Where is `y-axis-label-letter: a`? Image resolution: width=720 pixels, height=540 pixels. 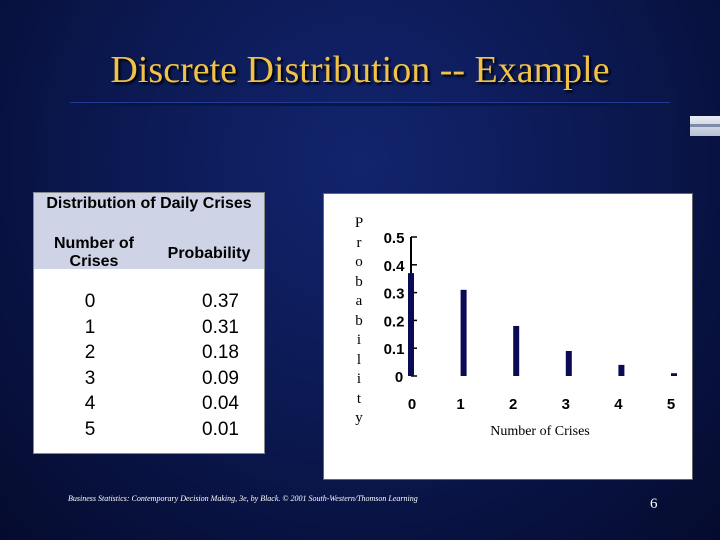
y-axis-label-letter: a is located at coordinates (359, 301).